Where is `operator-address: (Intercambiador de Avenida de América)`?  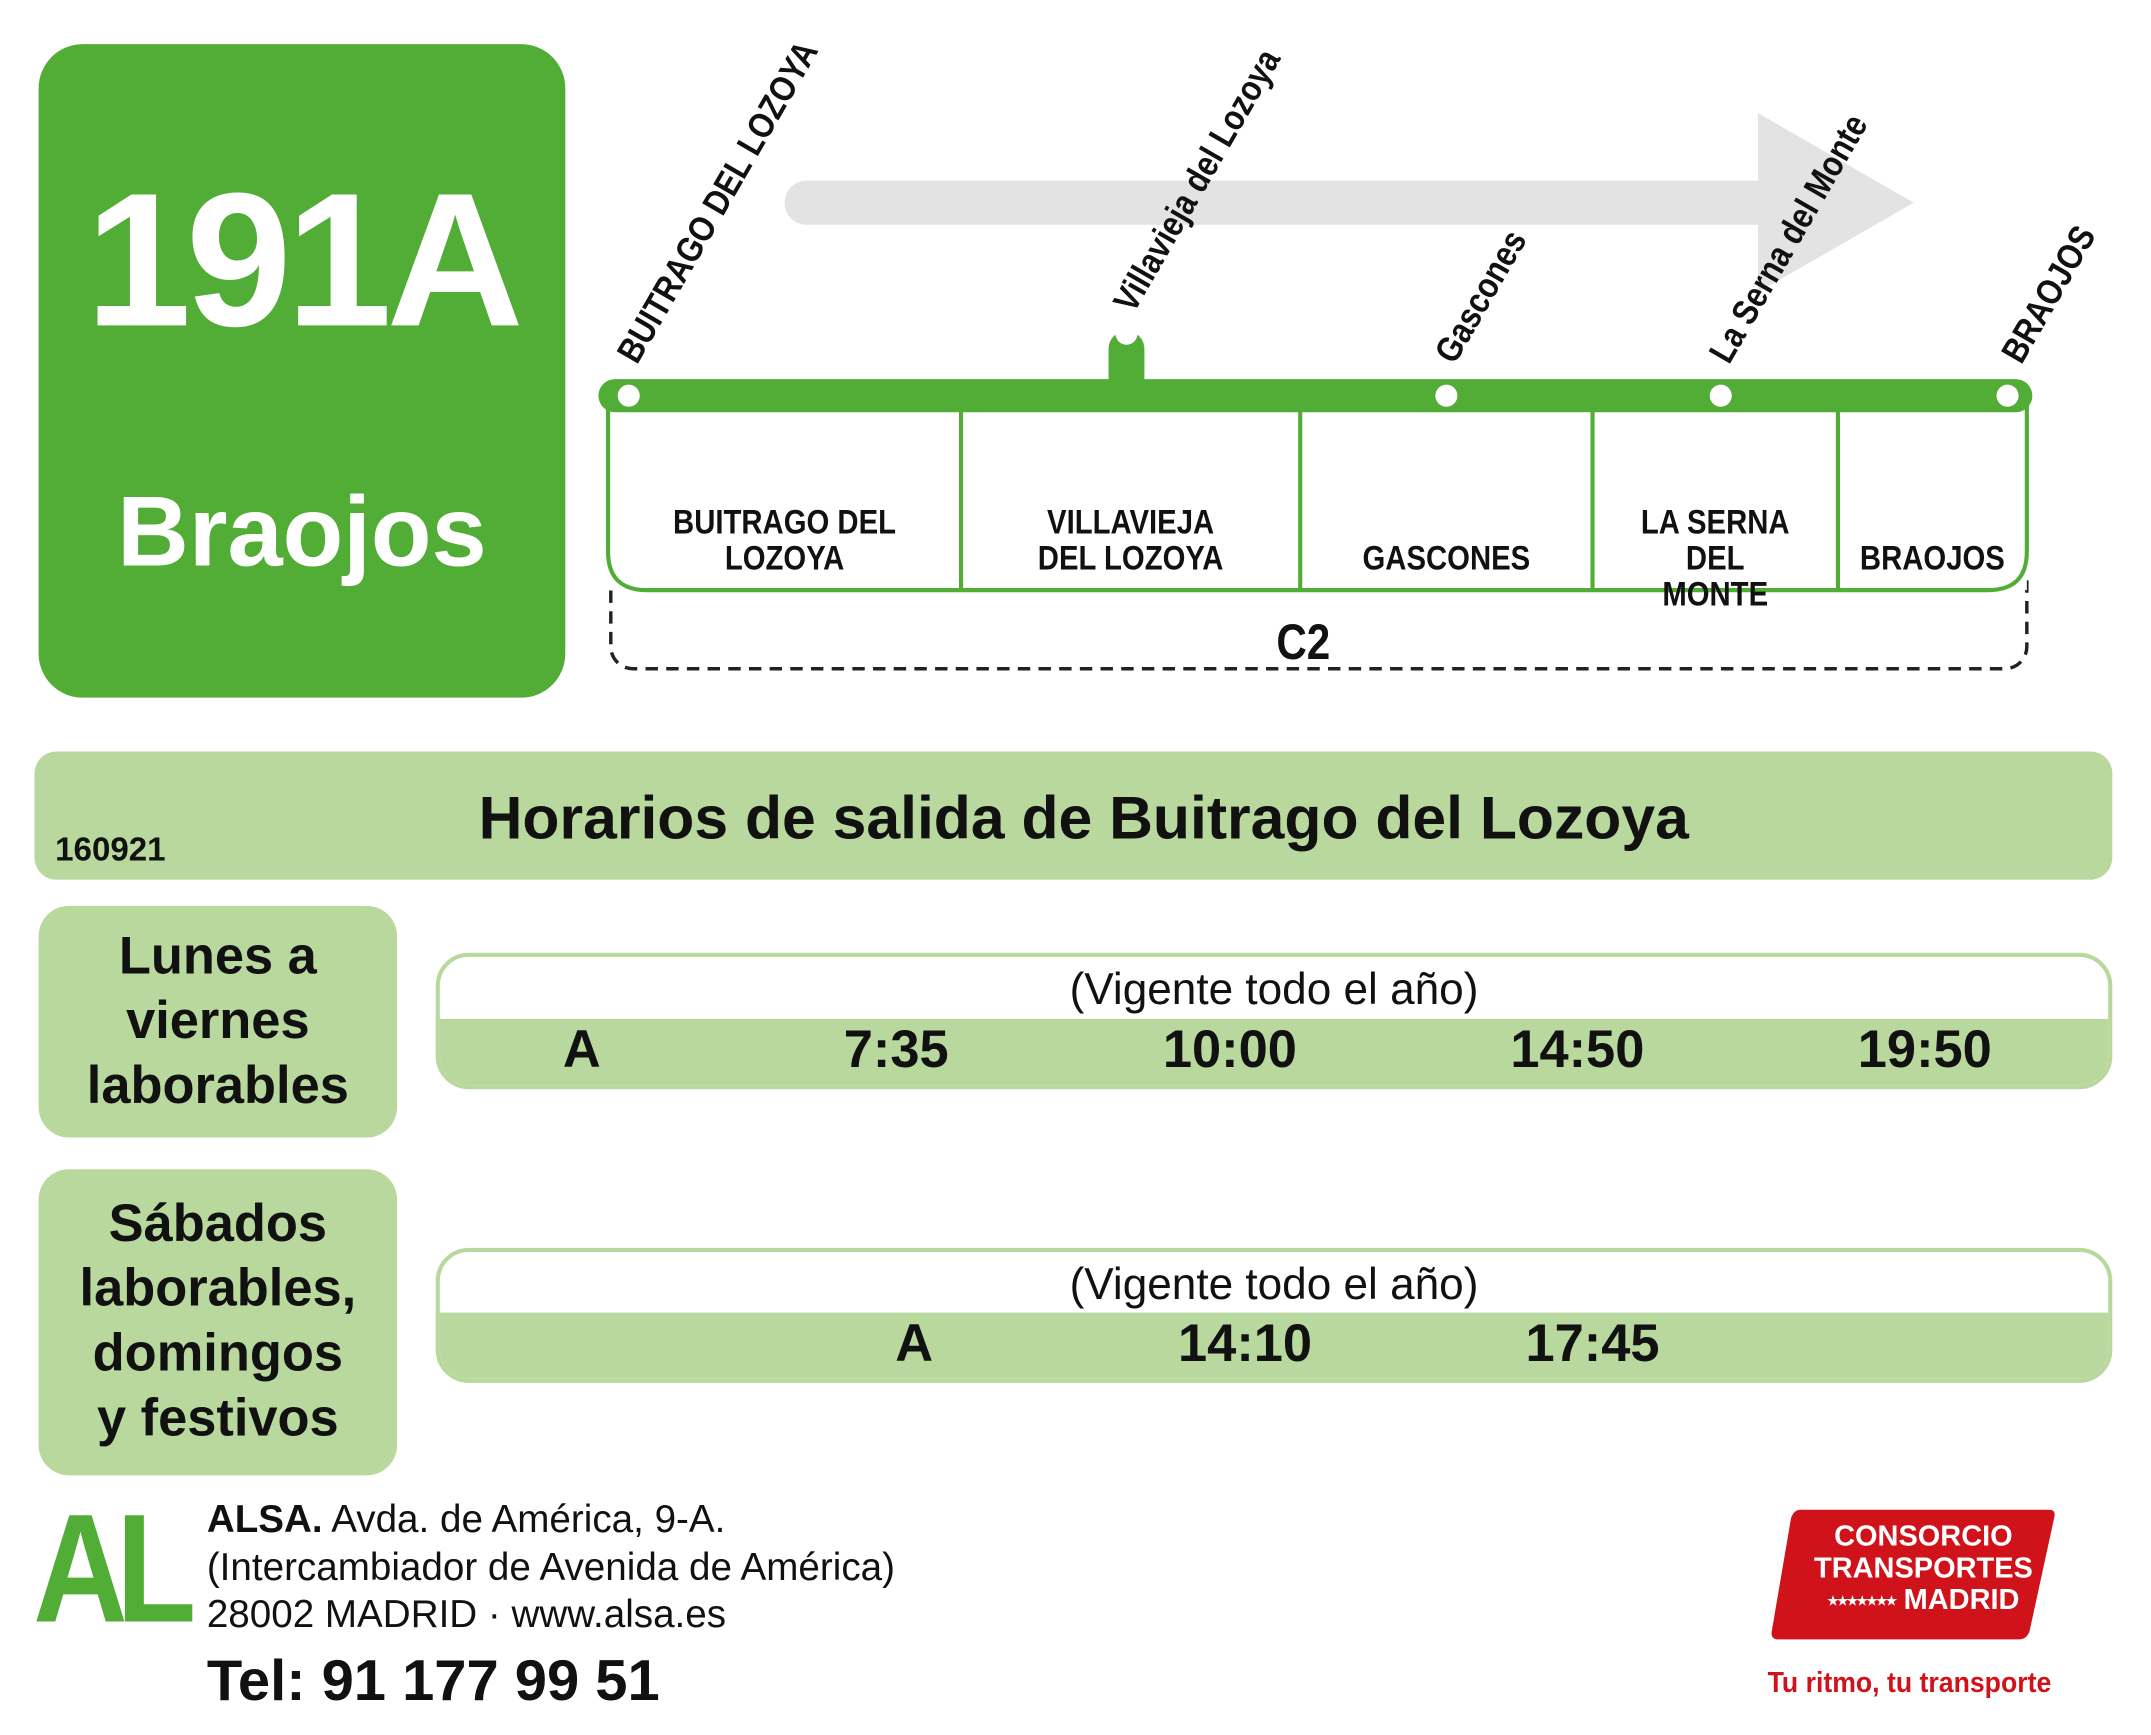
operator-address: (Intercambiador de Avenida de América) is located at coordinates (550, 1567).